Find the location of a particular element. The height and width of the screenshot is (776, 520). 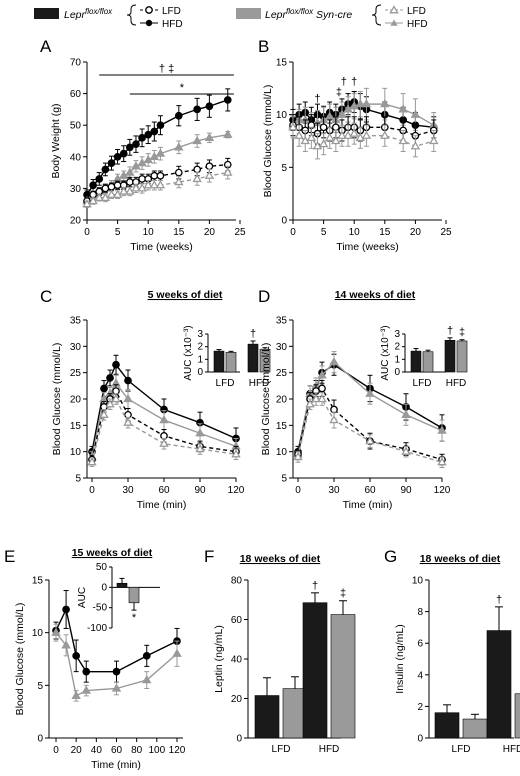

bar-group1-lfd is located at coordinates (447, 725).